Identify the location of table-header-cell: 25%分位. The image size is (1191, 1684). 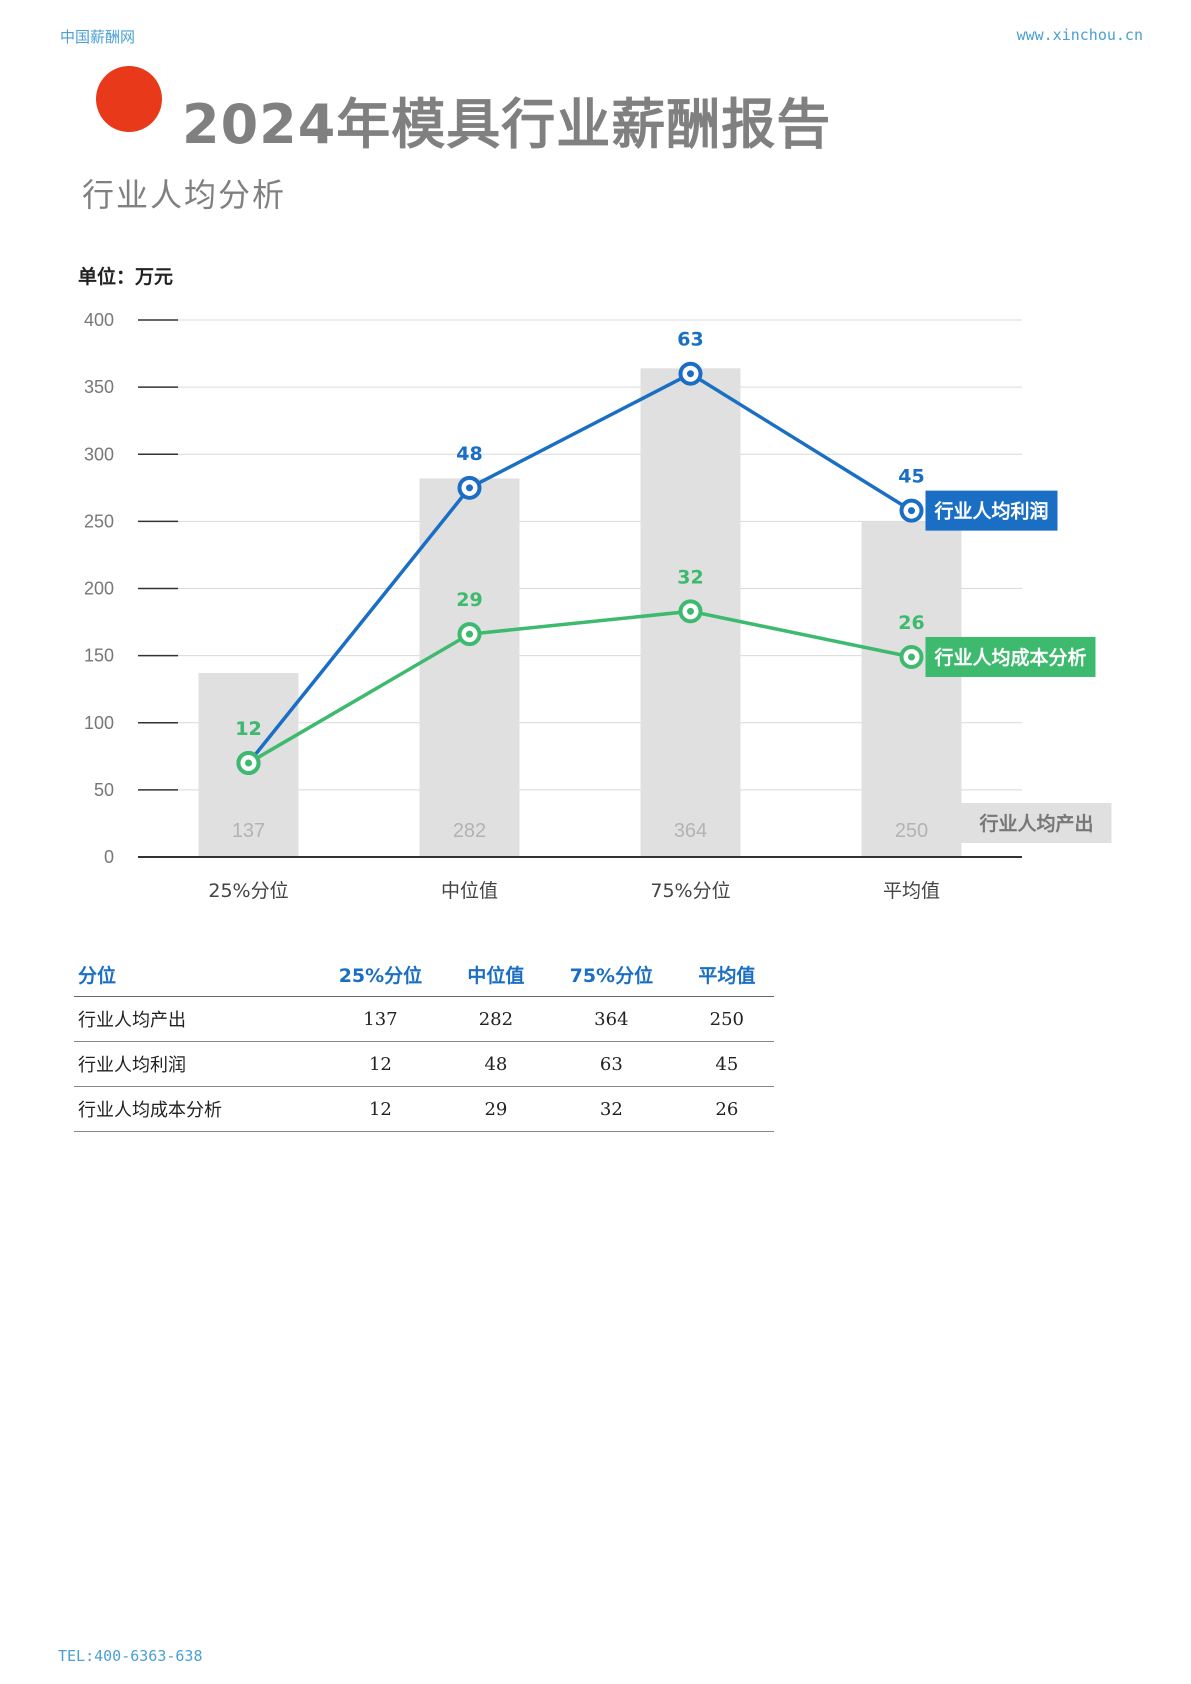
(380, 974).